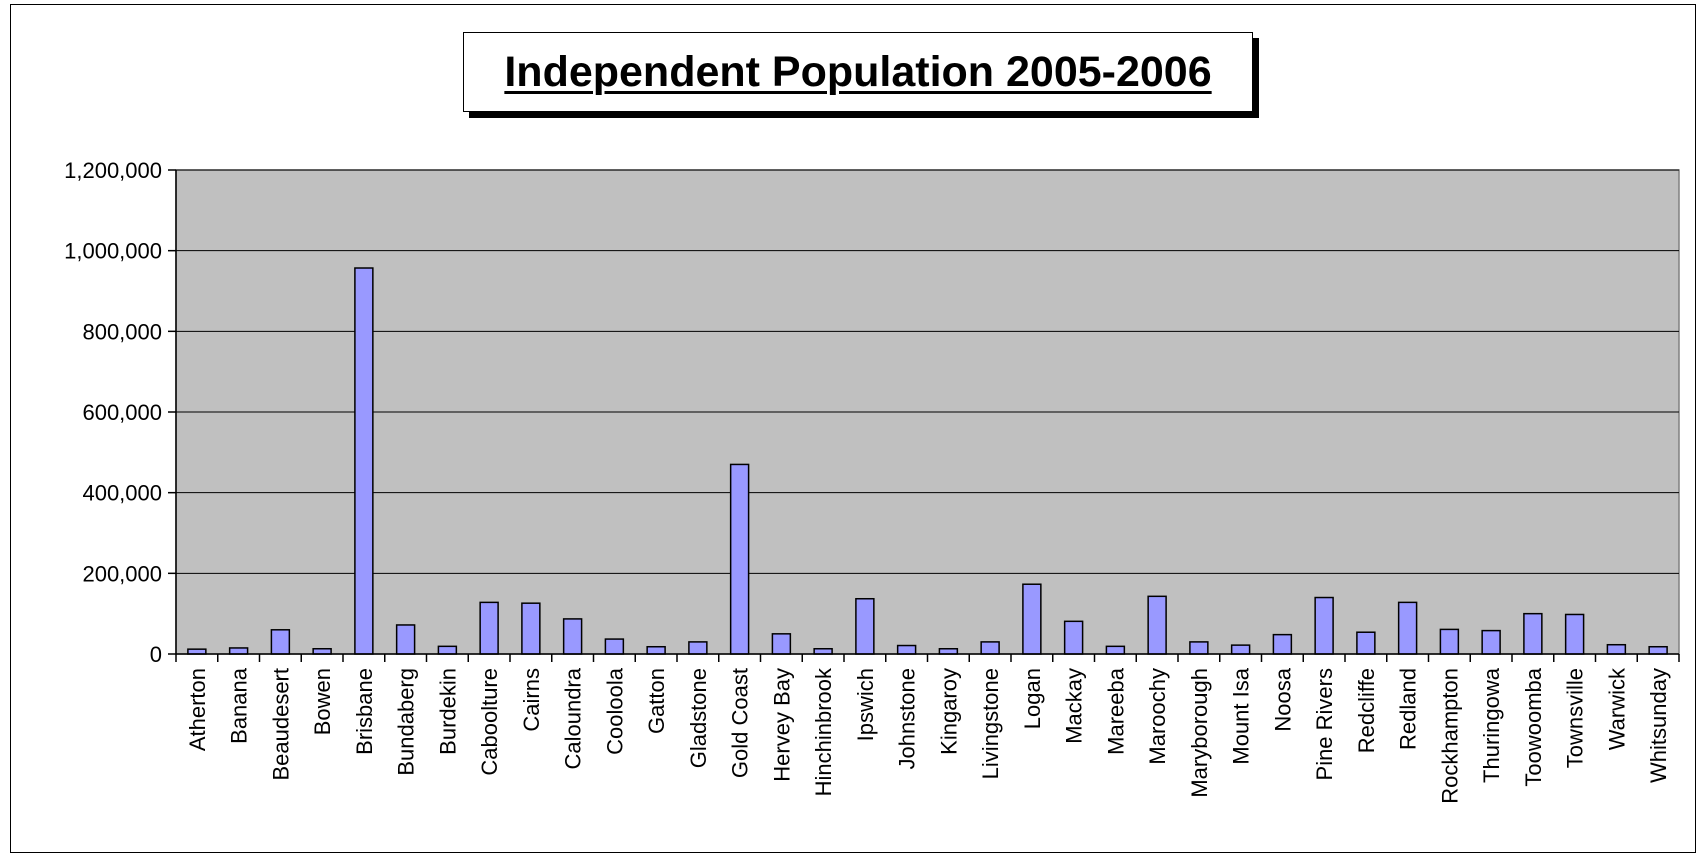 The image size is (1700, 857). I want to click on x-tick-label: Beaudesert, so click(280, 724).